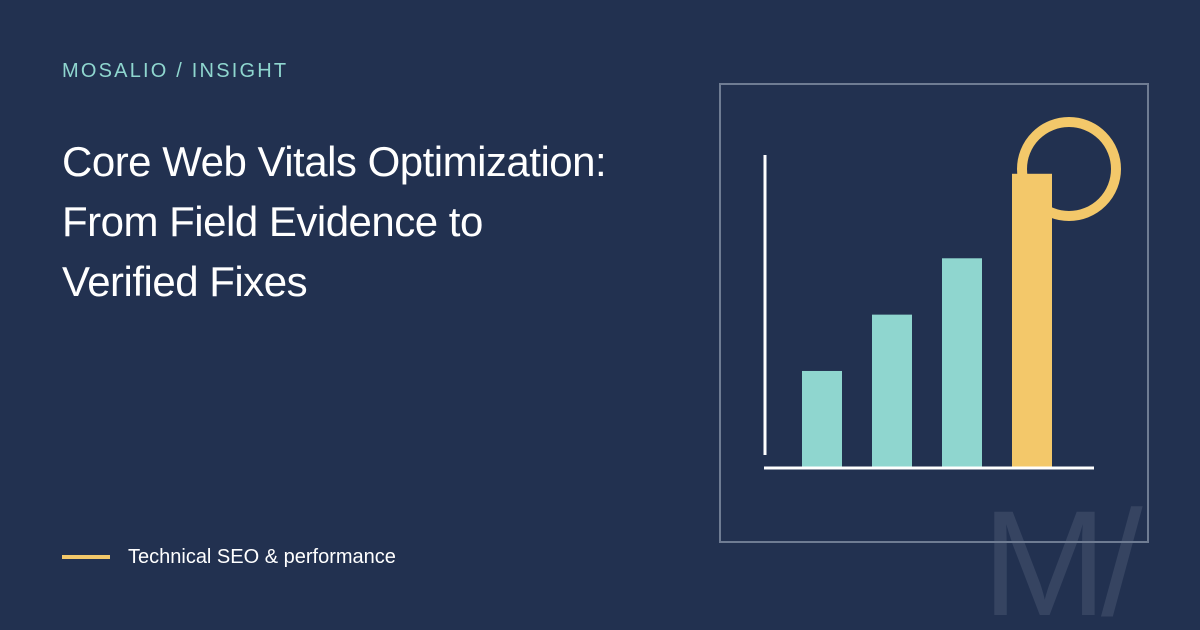  What do you see at coordinates (927, 320) in the screenshot?
I see `chart-bars` at bounding box center [927, 320].